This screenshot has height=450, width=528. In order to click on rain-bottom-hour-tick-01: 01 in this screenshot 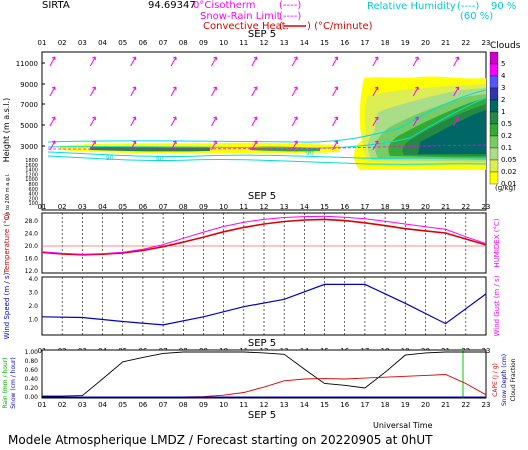, I will do `click(42, 405)`.